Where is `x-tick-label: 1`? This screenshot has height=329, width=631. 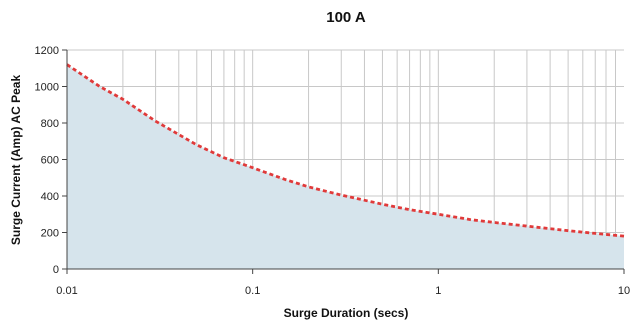
x-tick-label: 1 is located at coordinates (438, 291).